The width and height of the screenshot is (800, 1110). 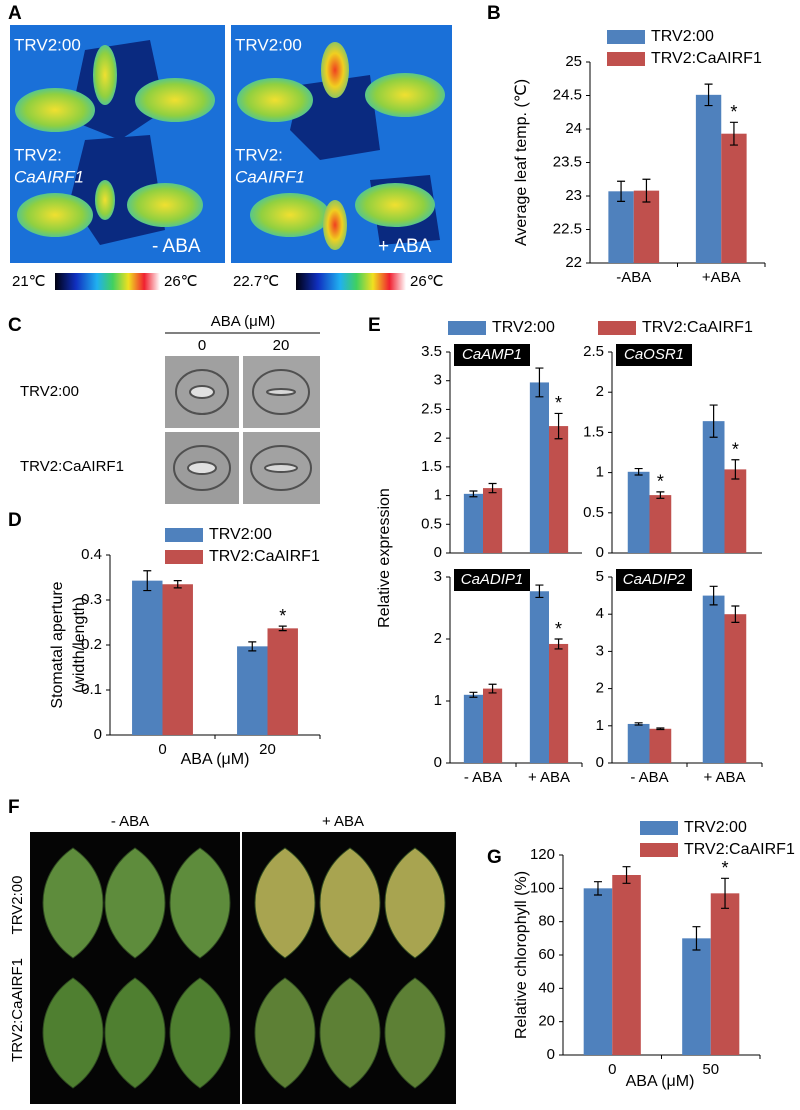 What do you see at coordinates (593, 431) in the screenshot?
I see `y-tick-label: 1.5` at bounding box center [593, 431].